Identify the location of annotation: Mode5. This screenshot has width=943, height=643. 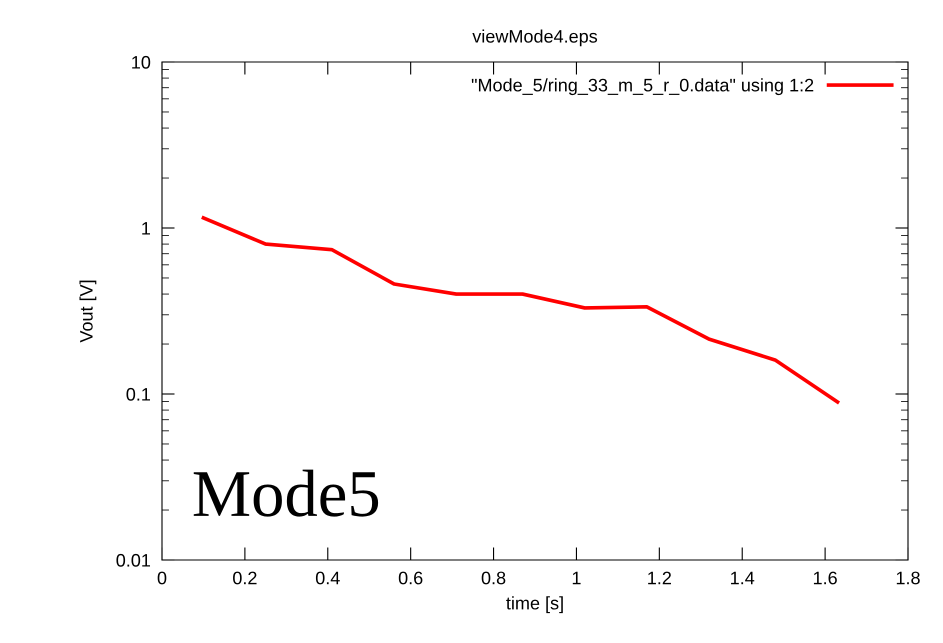
(286, 493).